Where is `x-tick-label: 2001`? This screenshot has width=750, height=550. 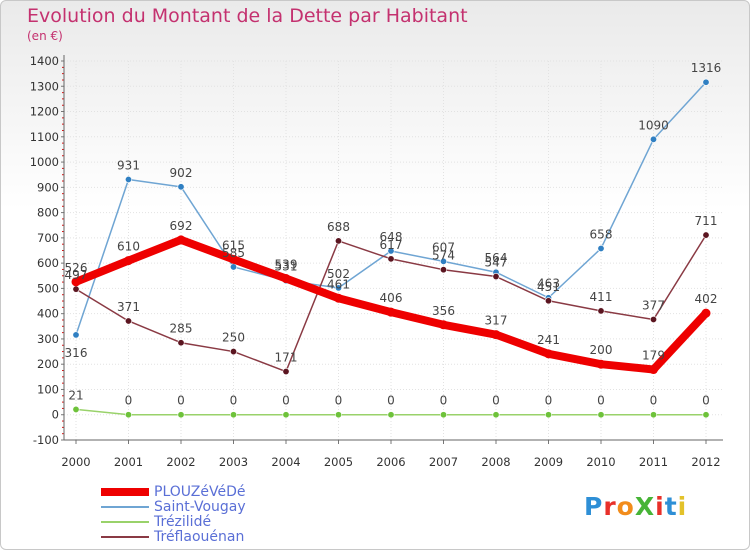
x-tick-label: 2001 is located at coordinates (128, 462).